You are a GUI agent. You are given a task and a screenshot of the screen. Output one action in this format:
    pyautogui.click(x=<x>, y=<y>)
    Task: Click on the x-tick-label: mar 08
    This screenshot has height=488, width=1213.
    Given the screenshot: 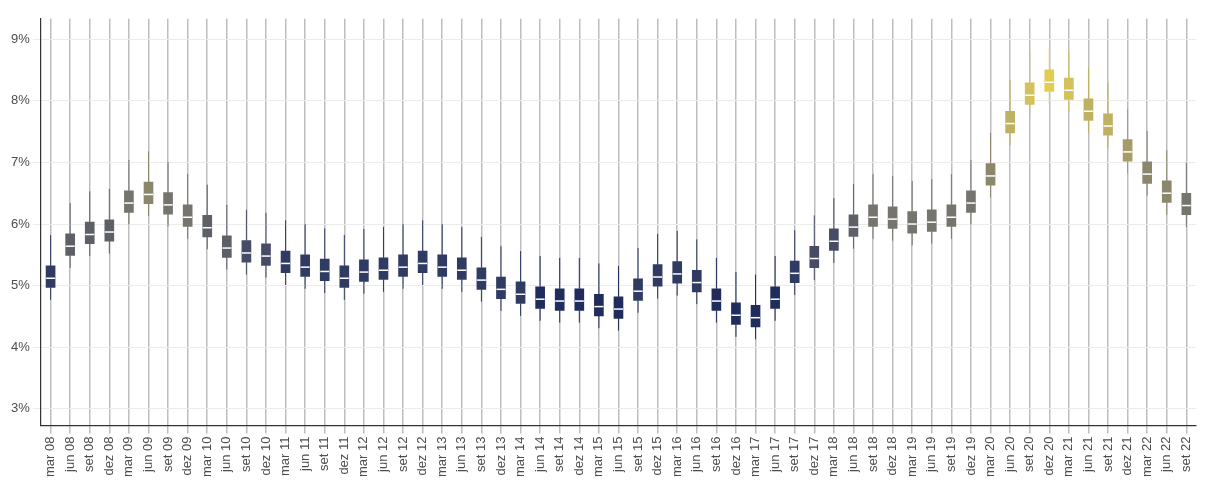 What is the action you would take?
    pyautogui.click(x=50, y=457)
    